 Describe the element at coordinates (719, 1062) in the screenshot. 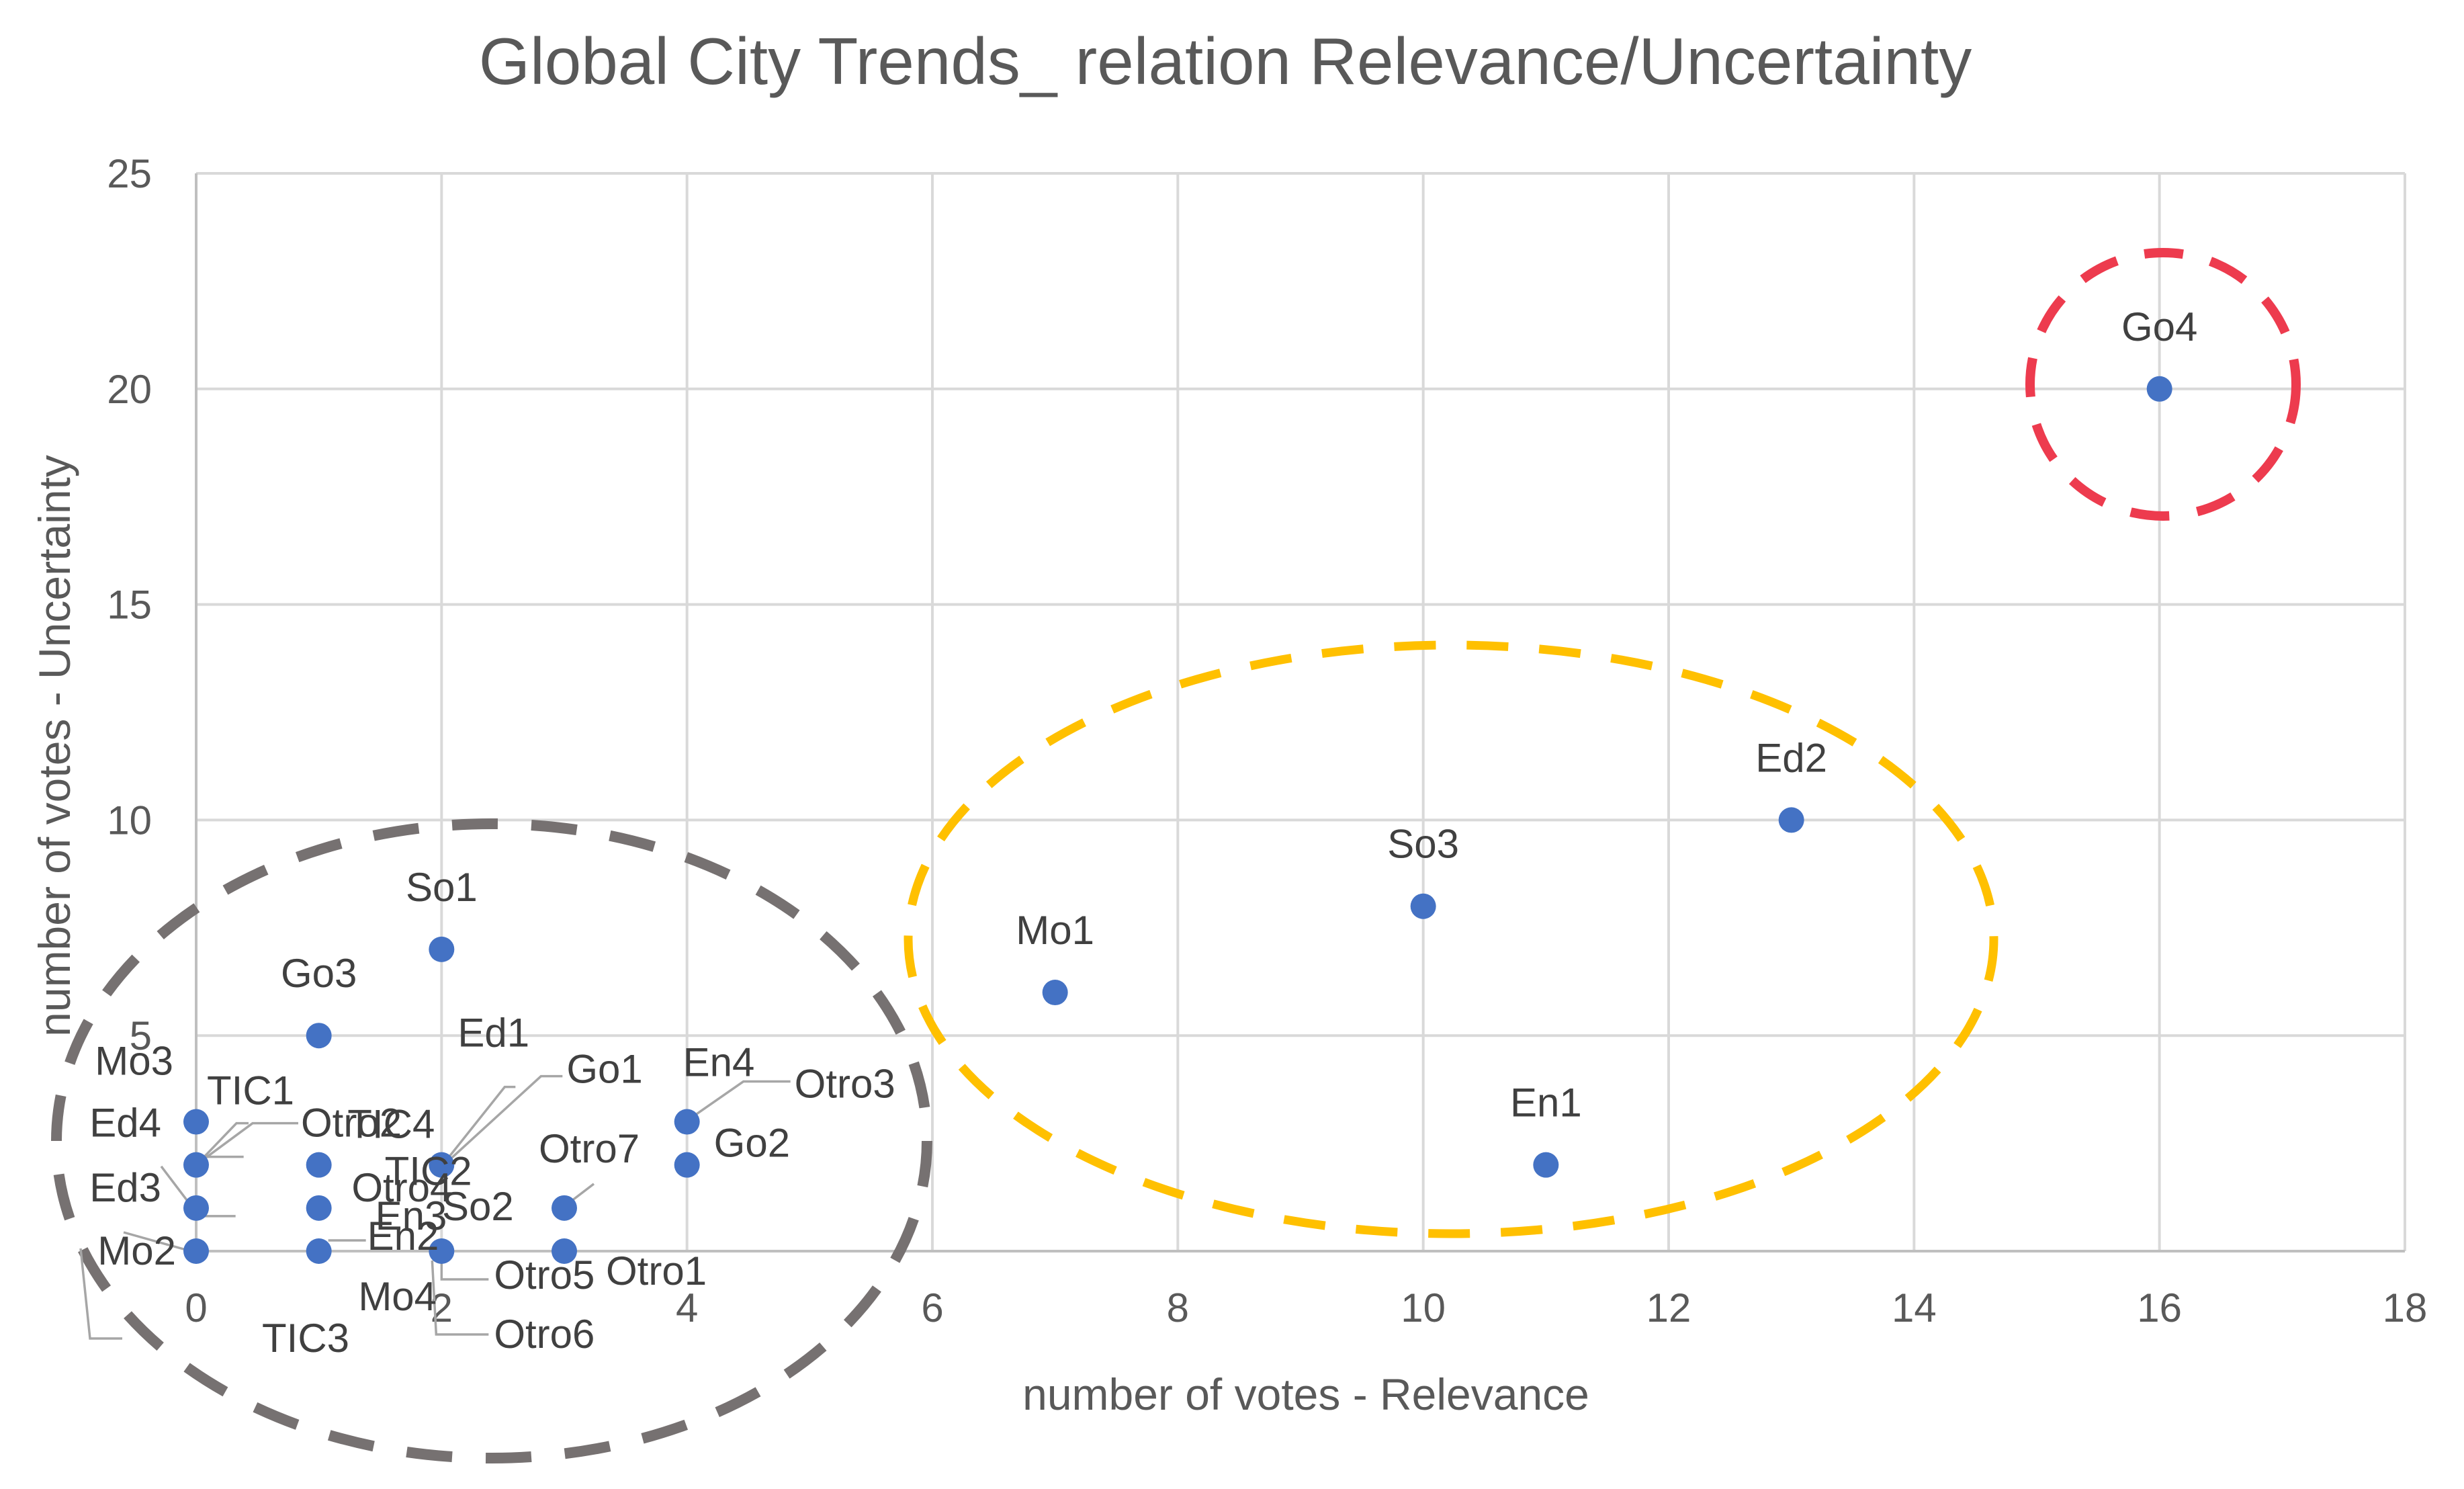

I see `point-label: En4` at that location.